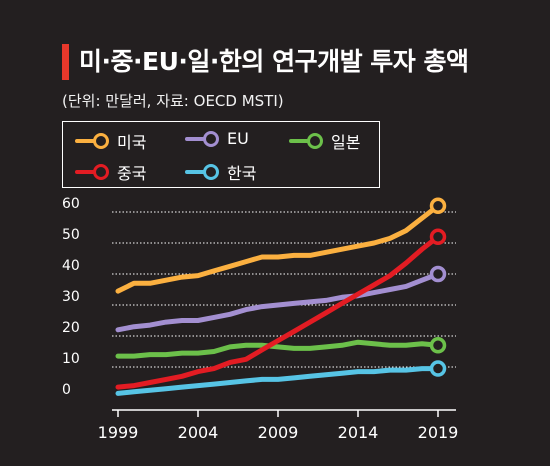  Describe the element at coordinates (346, 142) in the screenshot. I see `legend-label-japan: 일본` at that location.